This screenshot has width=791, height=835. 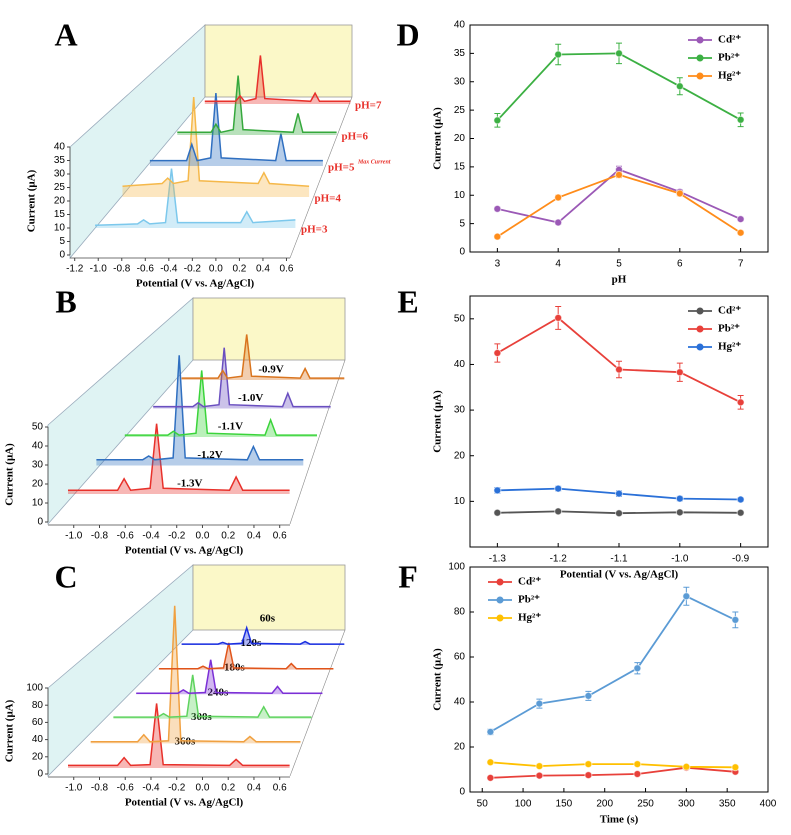 What do you see at coordinates (483, 804) in the screenshot?
I see `x-tick-label: 50` at bounding box center [483, 804].